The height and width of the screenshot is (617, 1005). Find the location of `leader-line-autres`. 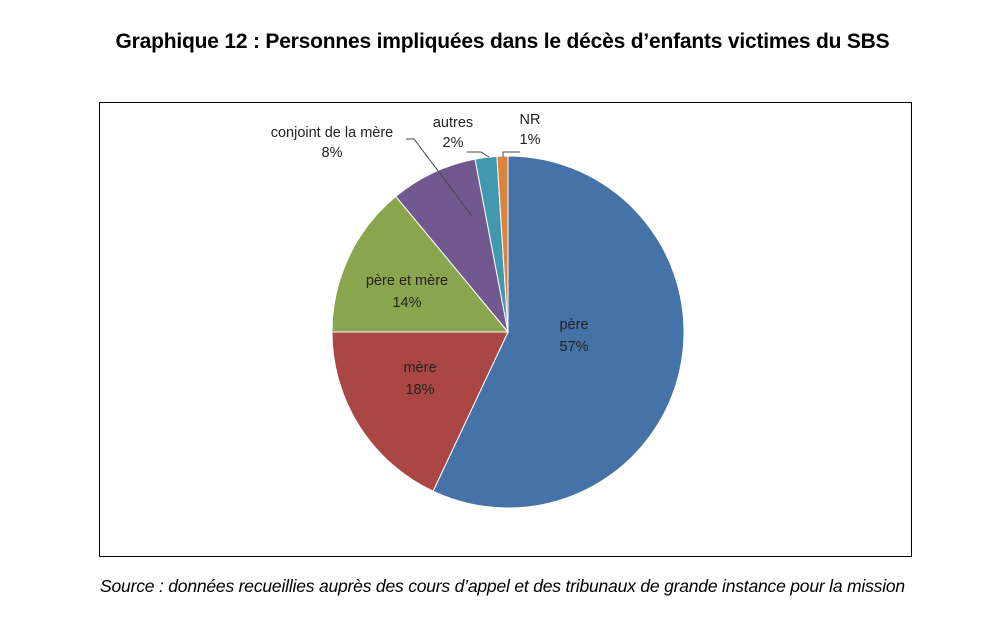

leader-line-autres is located at coordinates (478, 154).